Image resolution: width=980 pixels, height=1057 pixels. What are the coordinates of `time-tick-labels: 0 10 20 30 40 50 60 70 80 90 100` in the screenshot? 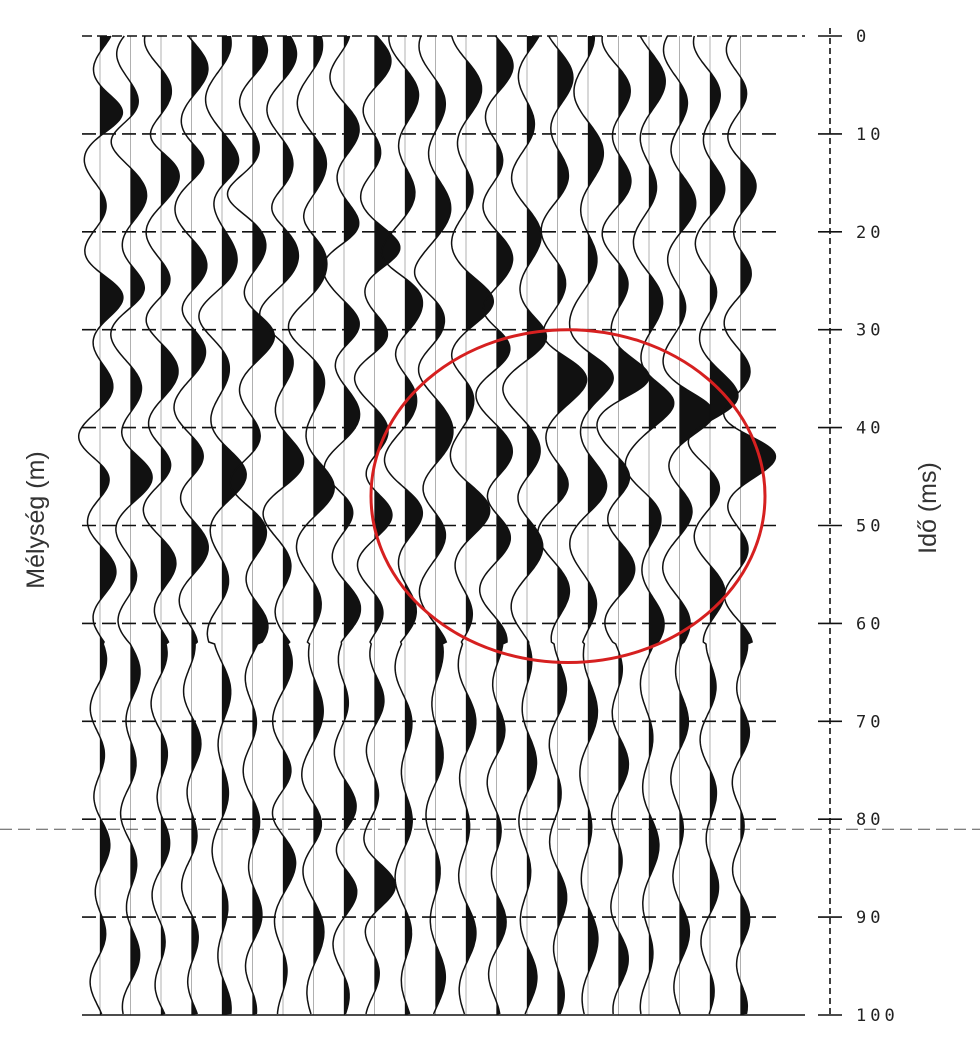 It's located at (877, 526).